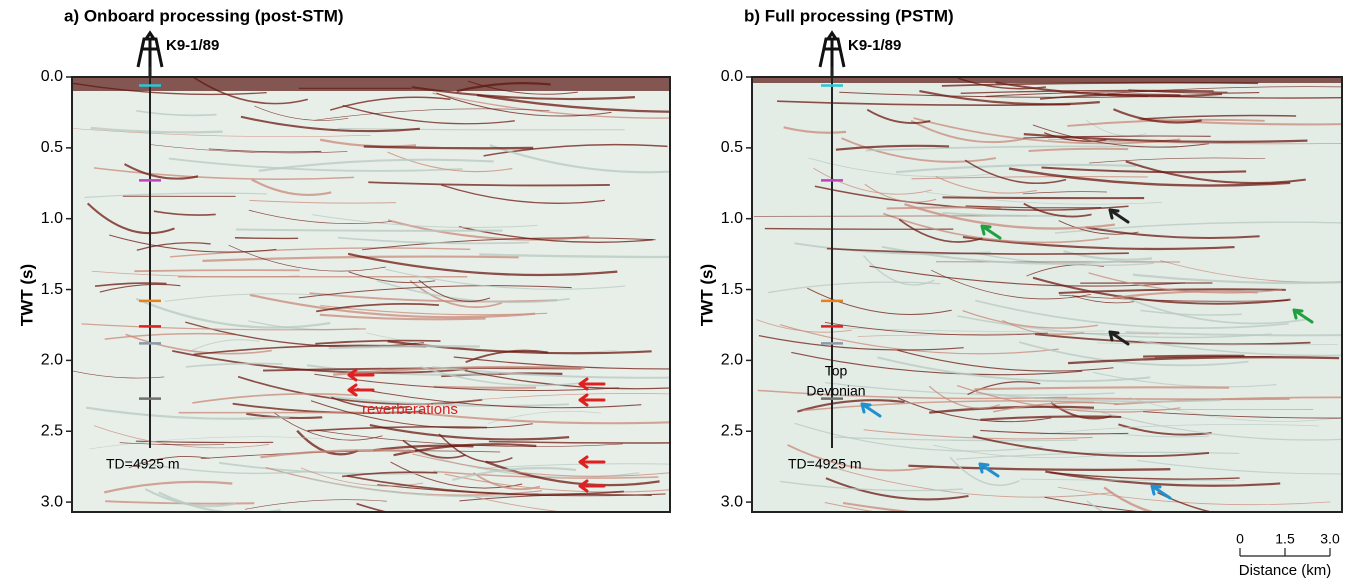  Describe the element at coordinates (52, 430) in the screenshot. I see `y-tick-label: 2.5` at that location.